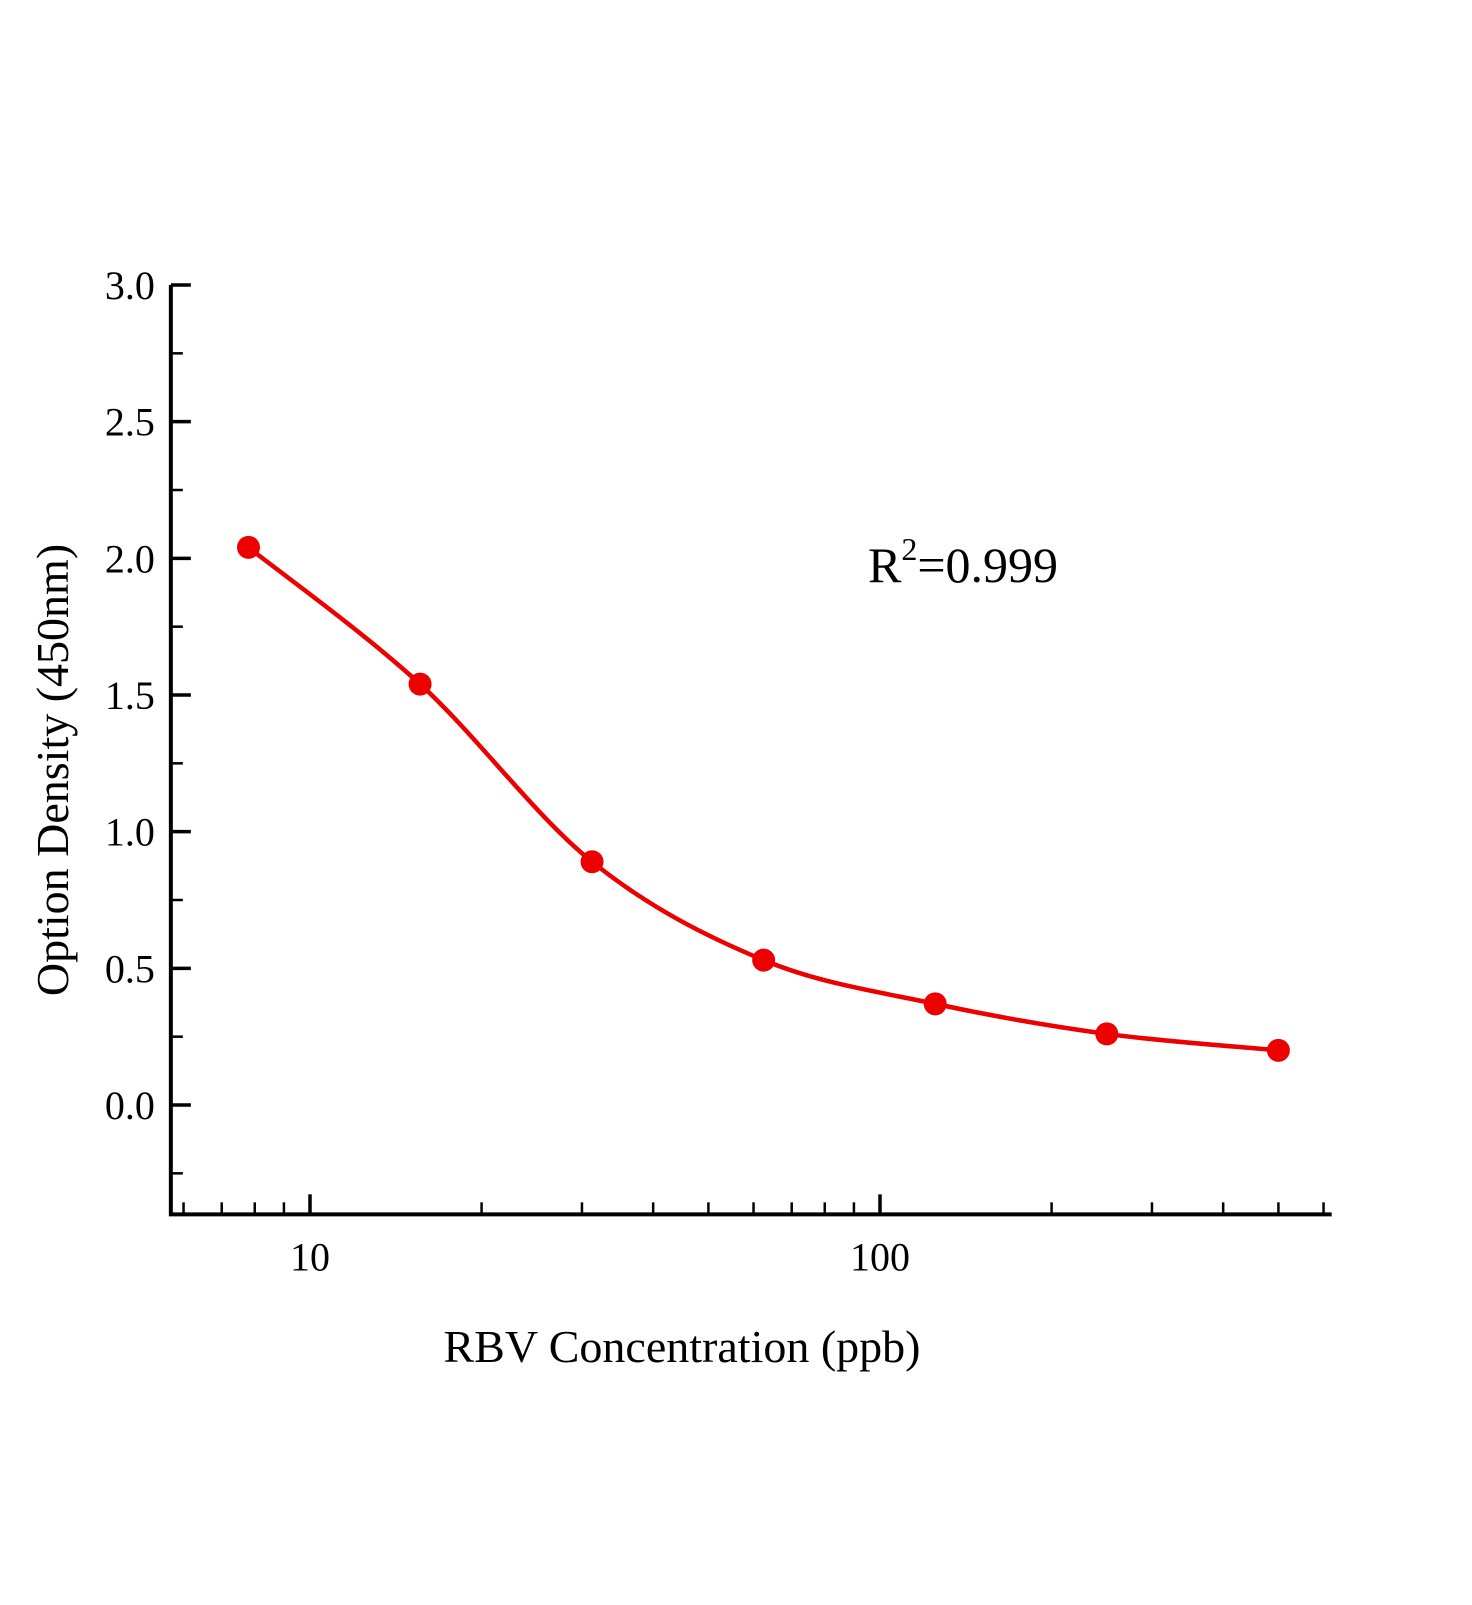 The height and width of the screenshot is (1605, 1472). What do you see at coordinates (130, 285) in the screenshot?
I see `y-tick-label: 3.0` at bounding box center [130, 285].